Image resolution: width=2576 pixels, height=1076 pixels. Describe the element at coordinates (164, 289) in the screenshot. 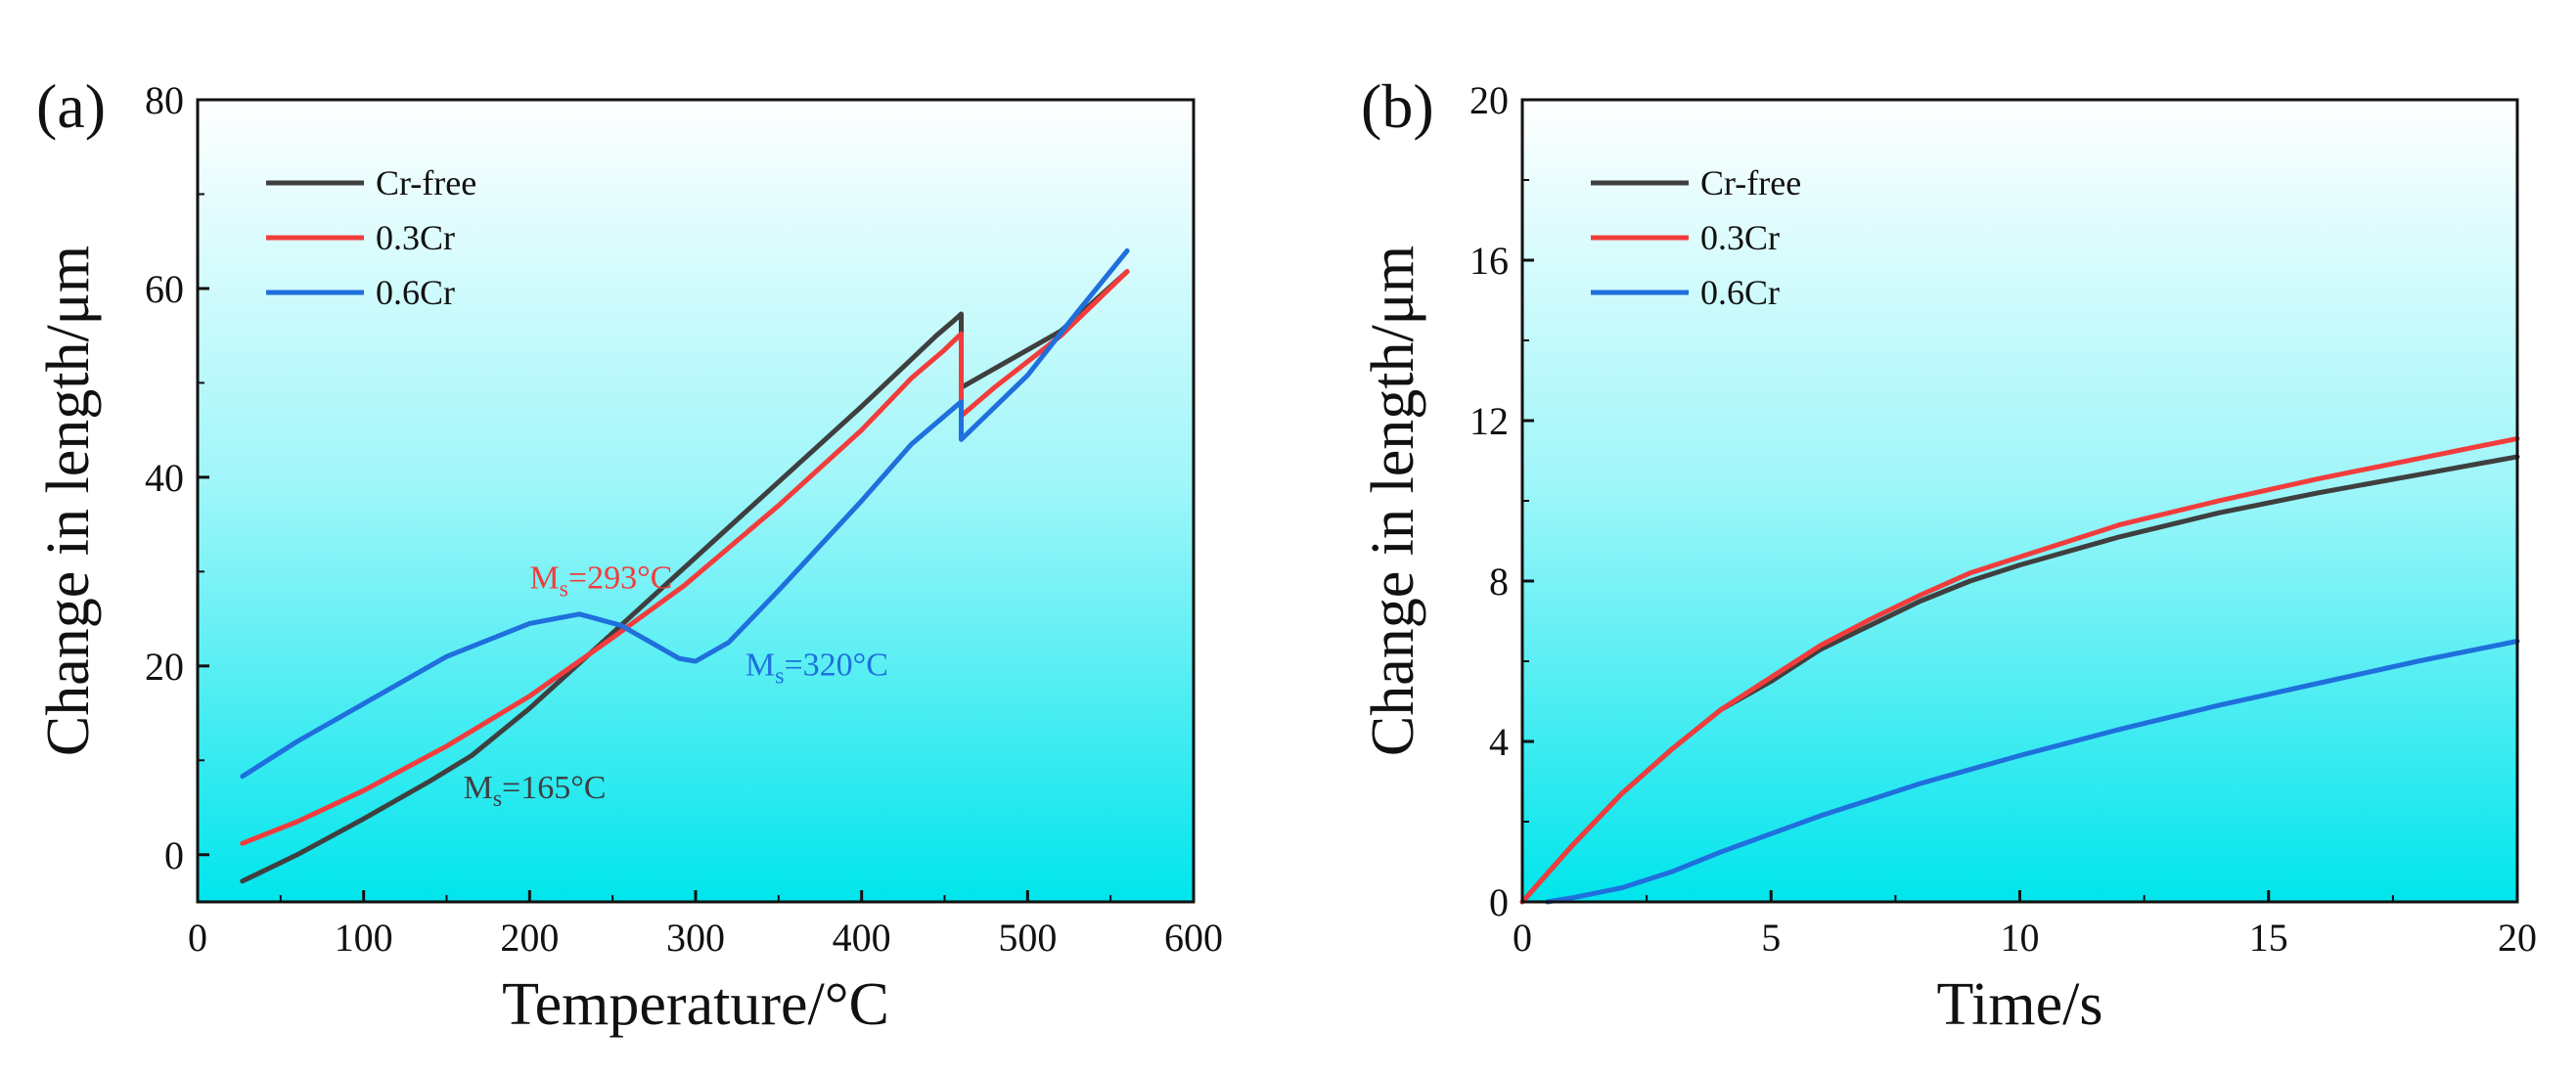

I see `panel-a-ytick-label: 60` at that location.